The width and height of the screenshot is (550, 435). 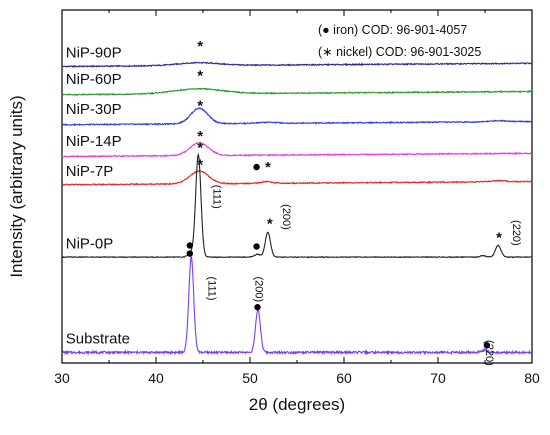 I want to click on x-tick-label: 30, so click(x=62, y=378).